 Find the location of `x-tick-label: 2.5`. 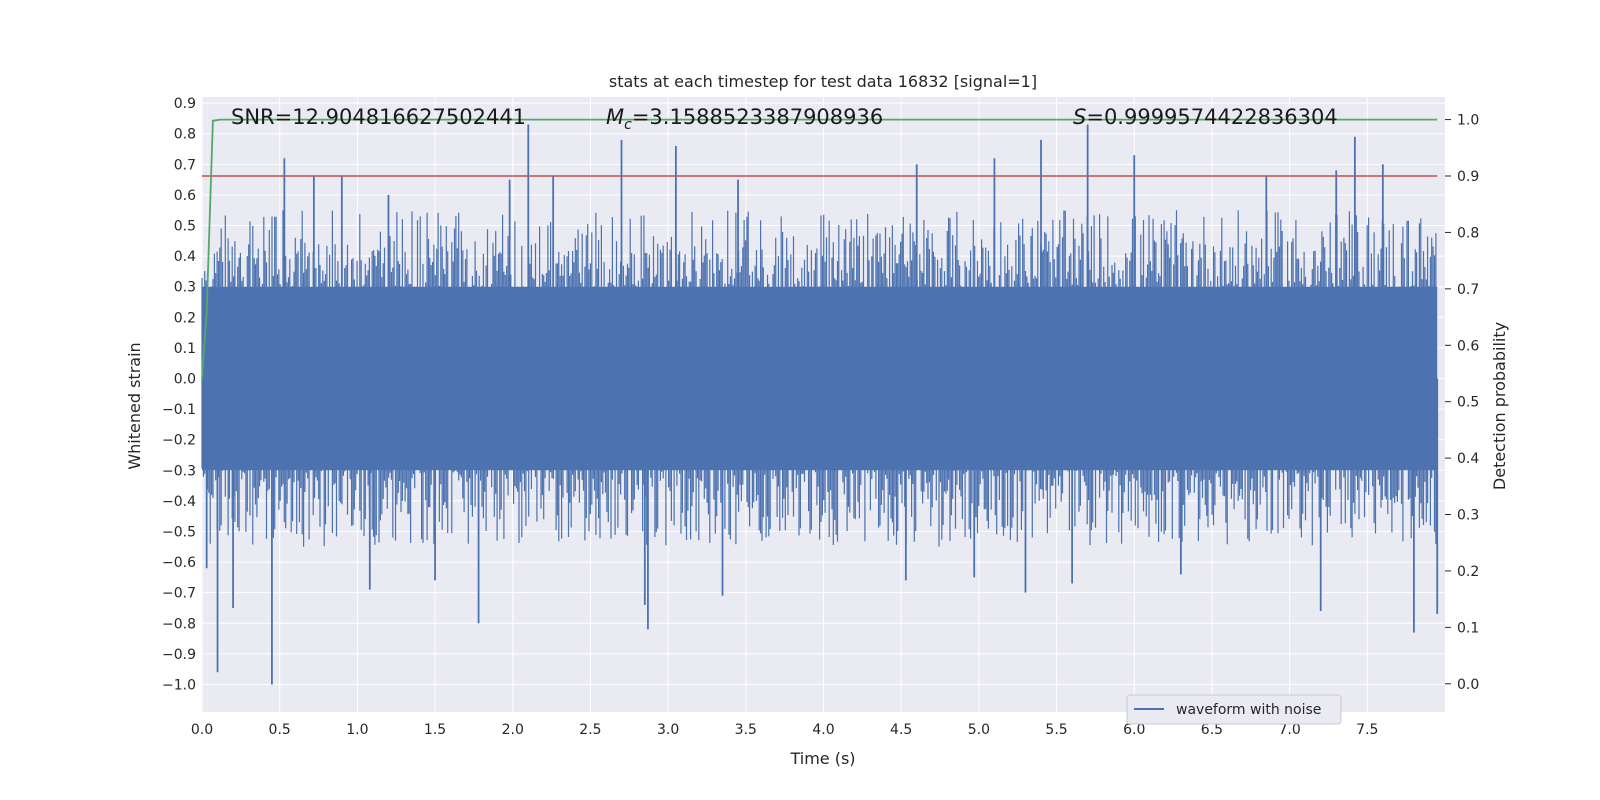

x-tick-label: 2.5 is located at coordinates (590, 730).